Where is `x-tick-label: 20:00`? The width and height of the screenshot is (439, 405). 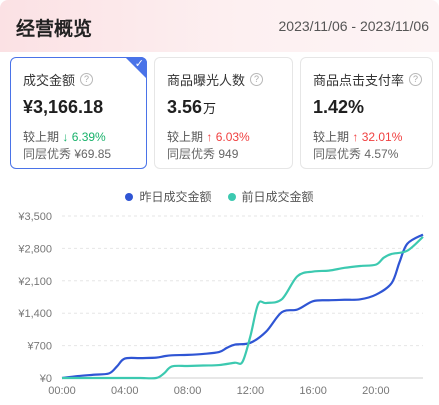
x-tick-label: 20:00 is located at coordinates (376, 391).